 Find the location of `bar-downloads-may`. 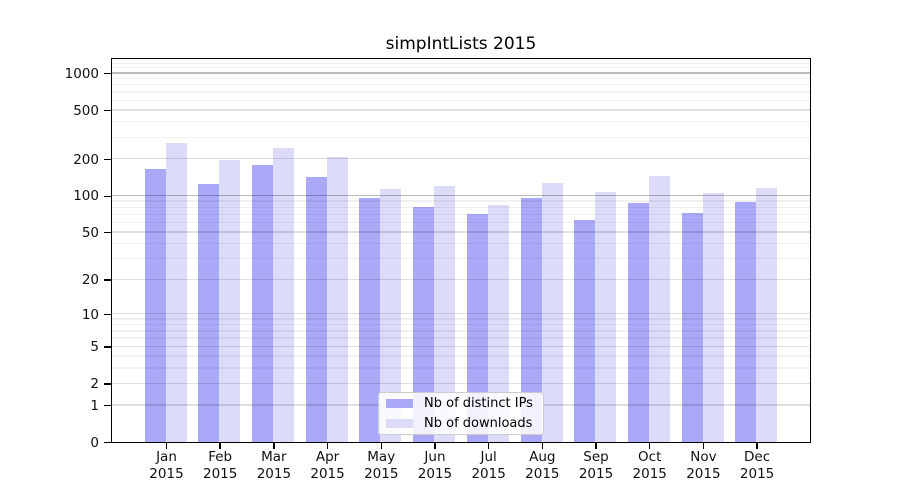

bar-downloads-may is located at coordinates (391, 315).